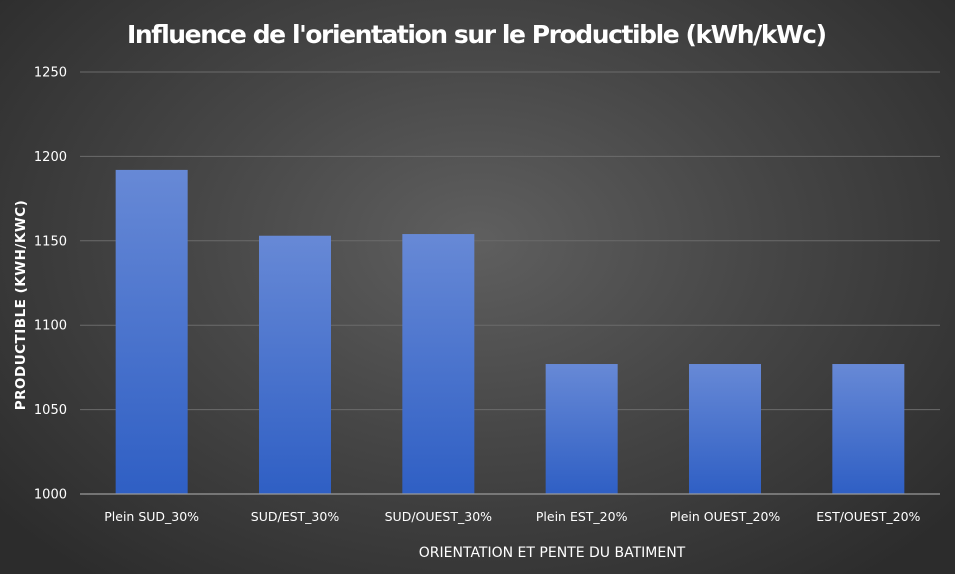  Describe the element at coordinates (295, 516) in the screenshot. I see `x-tick-label: SUD/EST_30%` at that location.